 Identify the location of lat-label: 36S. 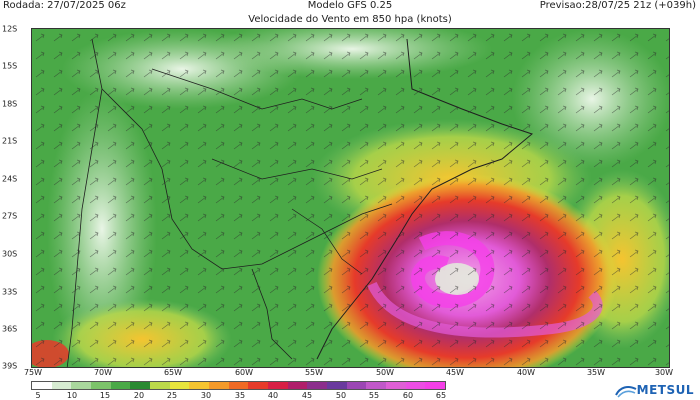
(10, 329).